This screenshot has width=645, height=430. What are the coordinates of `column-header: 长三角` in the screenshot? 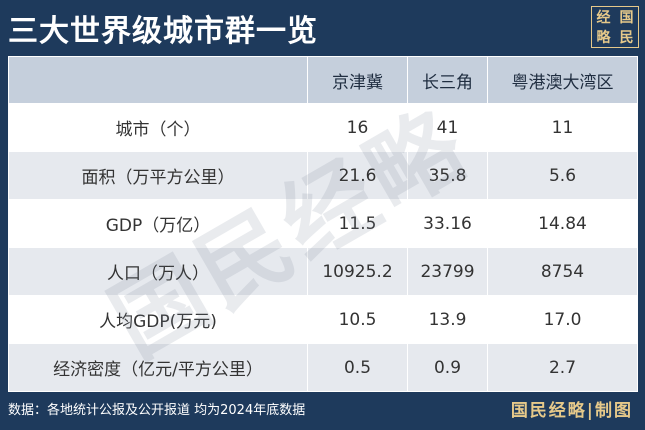 It's located at (447, 80).